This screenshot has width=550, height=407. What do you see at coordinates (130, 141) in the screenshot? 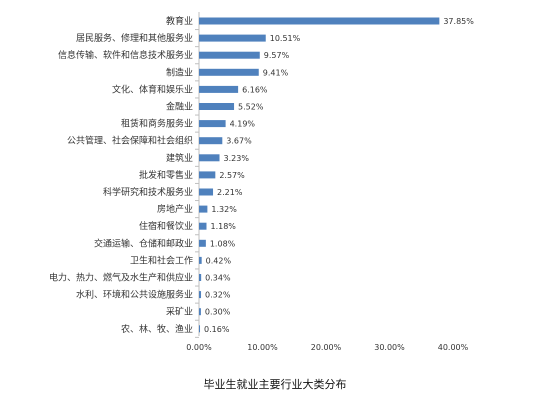
I see `category-label: 公共管理、社会保障和社会组织` at bounding box center [130, 141].